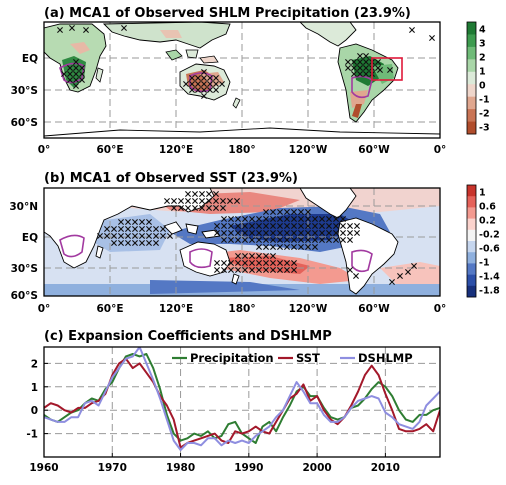 The height and width of the screenshot is (485, 506). What do you see at coordinates (248, 468) in the screenshot?
I see `panel-c-x-tick: 1990` at bounding box center [248, 468].